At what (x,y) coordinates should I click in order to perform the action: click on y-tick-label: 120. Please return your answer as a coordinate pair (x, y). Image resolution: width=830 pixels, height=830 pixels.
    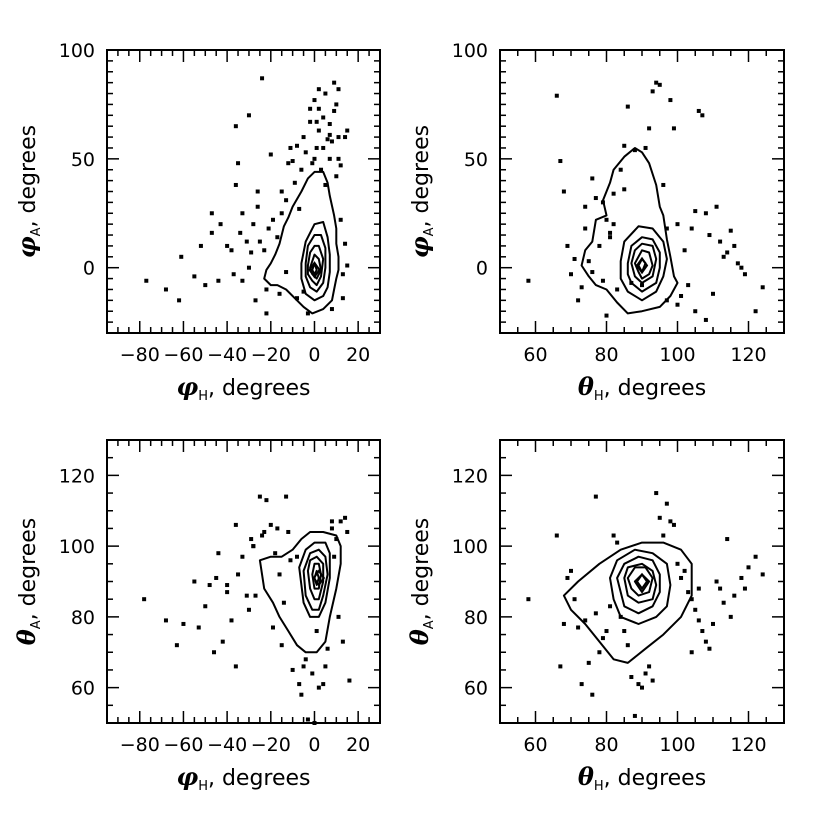
    Looking at the image, I should click on (470, 476).